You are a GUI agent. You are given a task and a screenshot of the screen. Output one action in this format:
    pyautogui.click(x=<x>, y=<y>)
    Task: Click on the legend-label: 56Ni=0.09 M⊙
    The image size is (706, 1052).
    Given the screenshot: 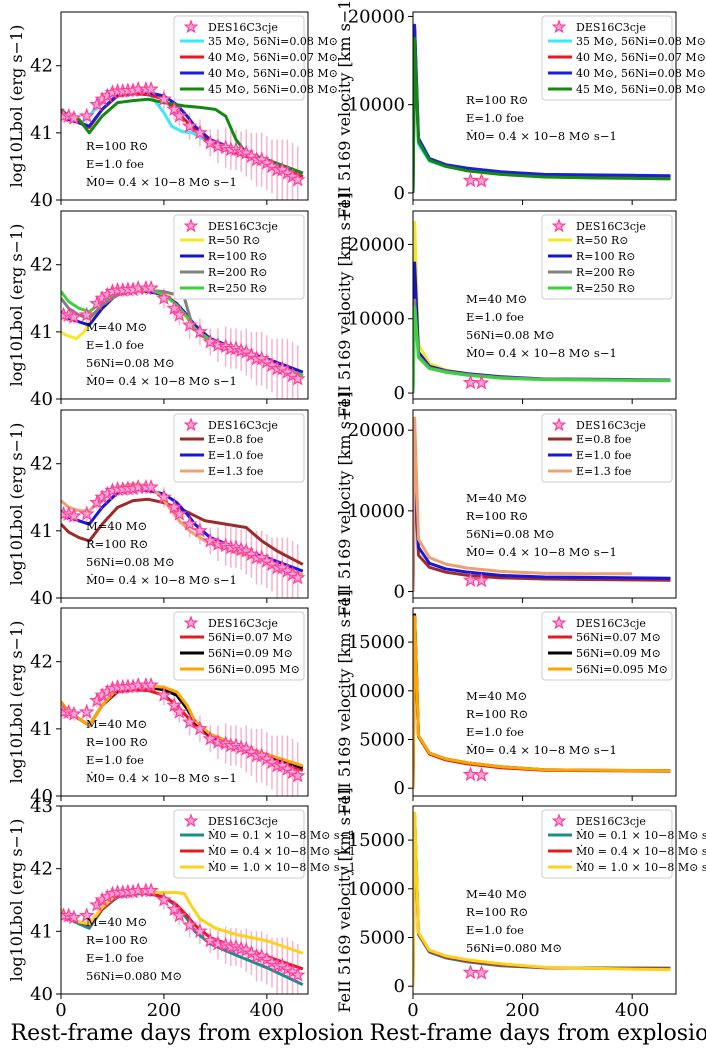 What is the action you would take?
    pyautogui.click(x=618, y=653)
    